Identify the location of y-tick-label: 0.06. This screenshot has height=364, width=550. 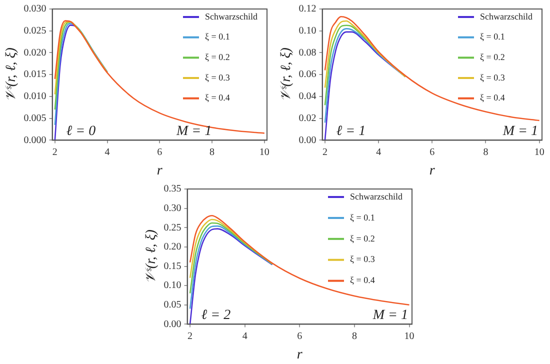
(307, 74).